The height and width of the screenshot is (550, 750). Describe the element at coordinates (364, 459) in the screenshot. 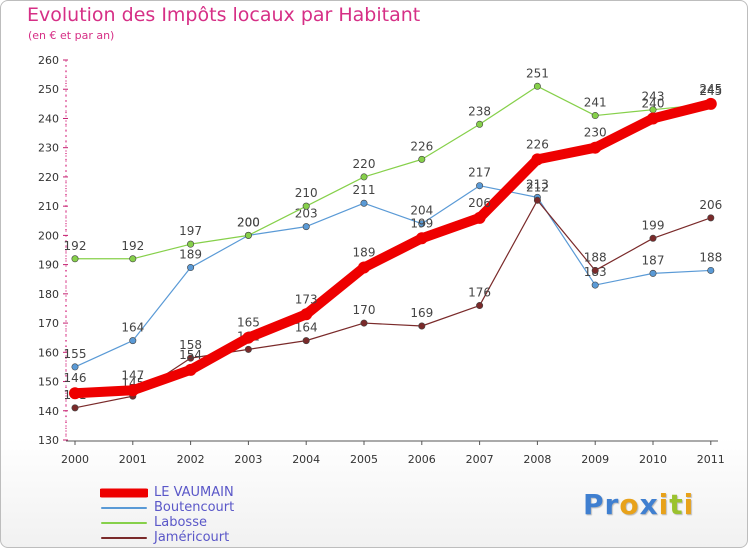

I see `x-tick-label: 2005` at that location.